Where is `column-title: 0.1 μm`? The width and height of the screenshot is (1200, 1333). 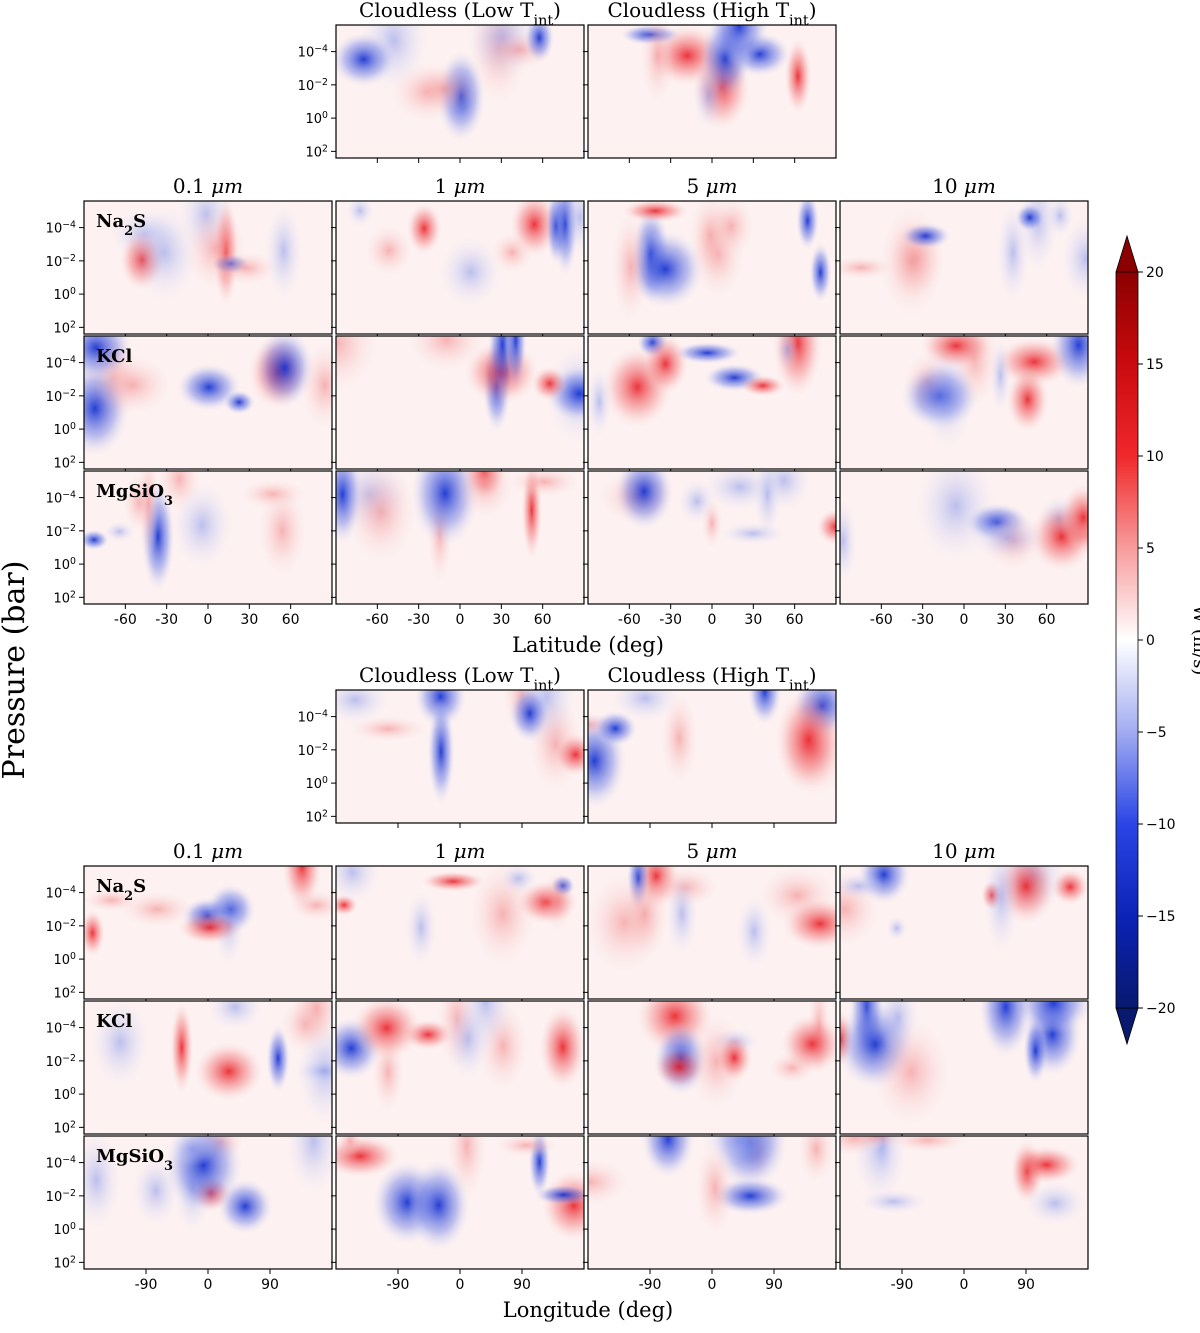
column-title: 0.1 μm is located at coordinates (208, 186).